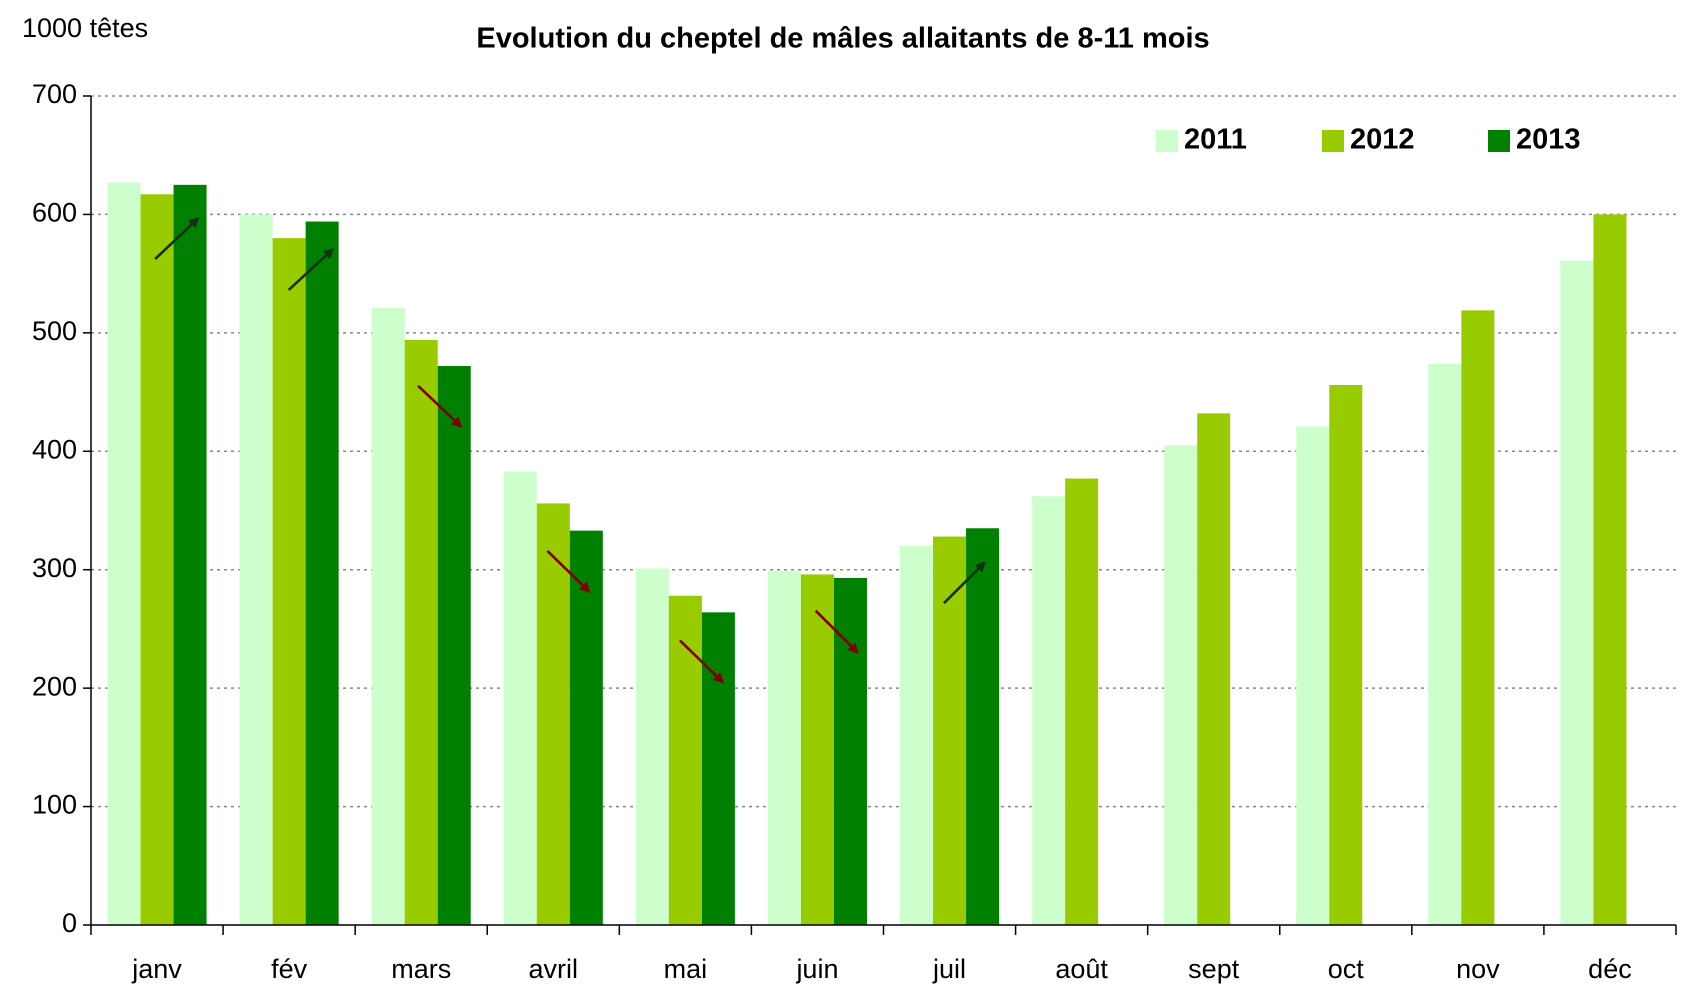 The width and height of the screenshot is (1684, 997). Describe the element at coordinates (686, 969) in the screenshot. I see `x-tick-label: mai` at that location.